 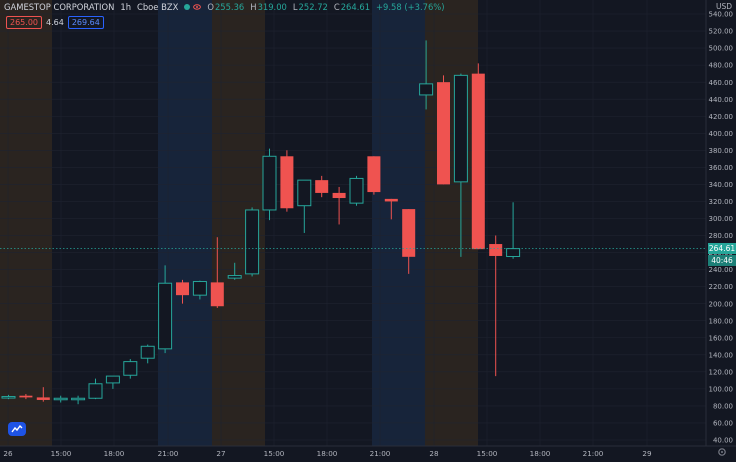 What do you see at coordinates (24, 22) in the screenshot?
I see `sell-button: 265.00` at bounding box center [24, 22].